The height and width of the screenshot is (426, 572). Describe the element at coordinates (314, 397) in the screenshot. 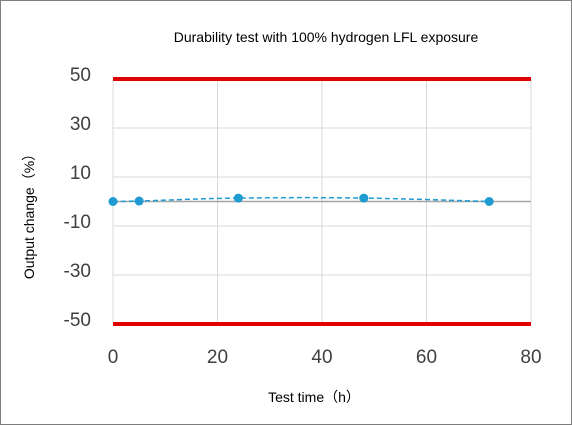

I see `x-axis-label: Test time（h）` at that location.